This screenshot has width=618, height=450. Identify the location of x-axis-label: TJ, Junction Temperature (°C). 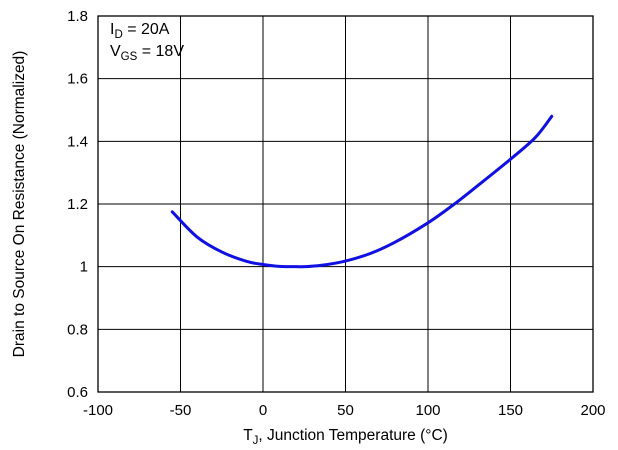
(345, 437).